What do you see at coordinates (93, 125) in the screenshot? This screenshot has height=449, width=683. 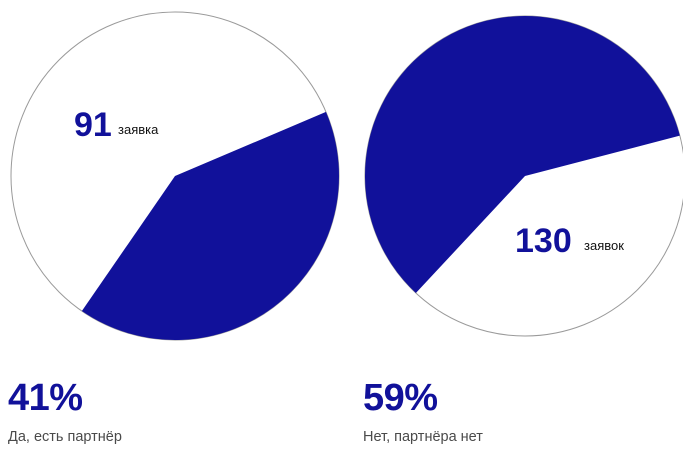 I see `pie-1-count: 91` at bounding box center [93, 125].